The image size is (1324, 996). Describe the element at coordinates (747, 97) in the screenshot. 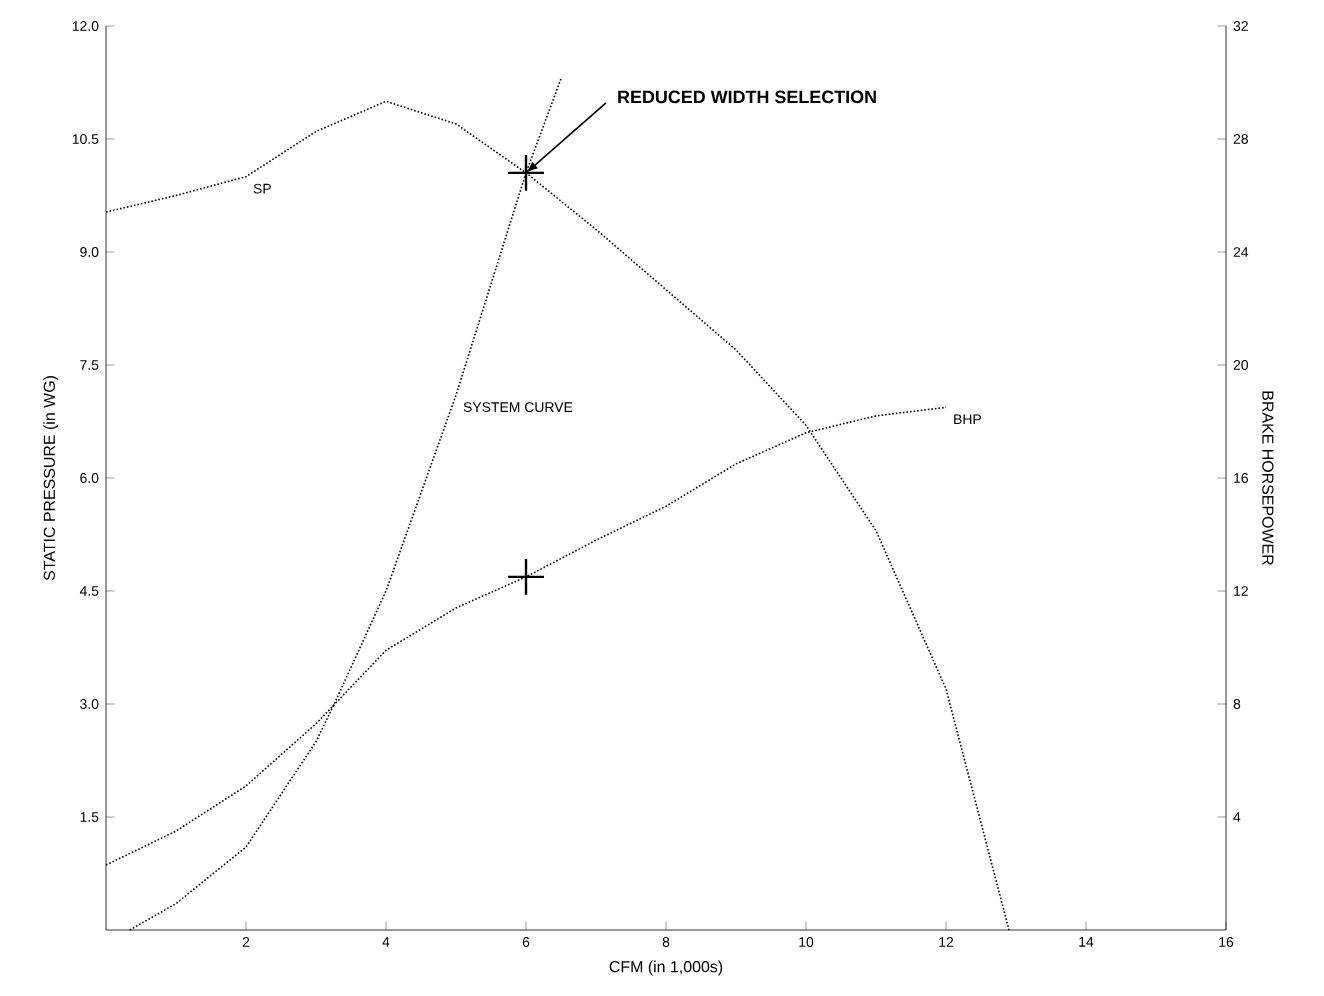

I see `annotation: REDUCED WIDTH SELECTION` at that location.